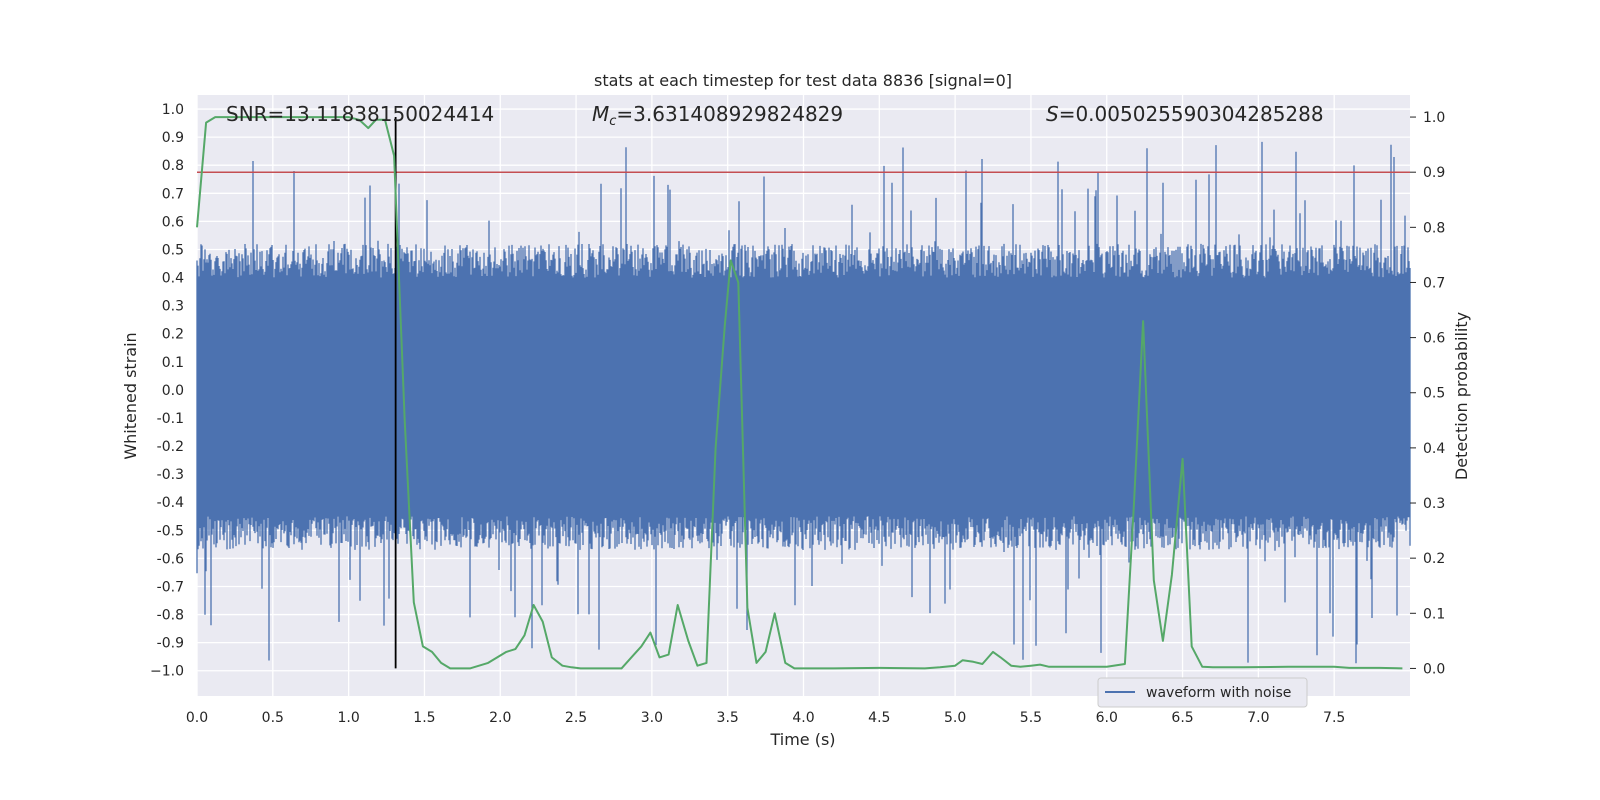 The height and width of the screenshot is (800, 1600). What do you see at coordinates (1434, 559) in the screenshot?
I see `y-right-tick-label: 0.2` at bounding box center [1434, 559].